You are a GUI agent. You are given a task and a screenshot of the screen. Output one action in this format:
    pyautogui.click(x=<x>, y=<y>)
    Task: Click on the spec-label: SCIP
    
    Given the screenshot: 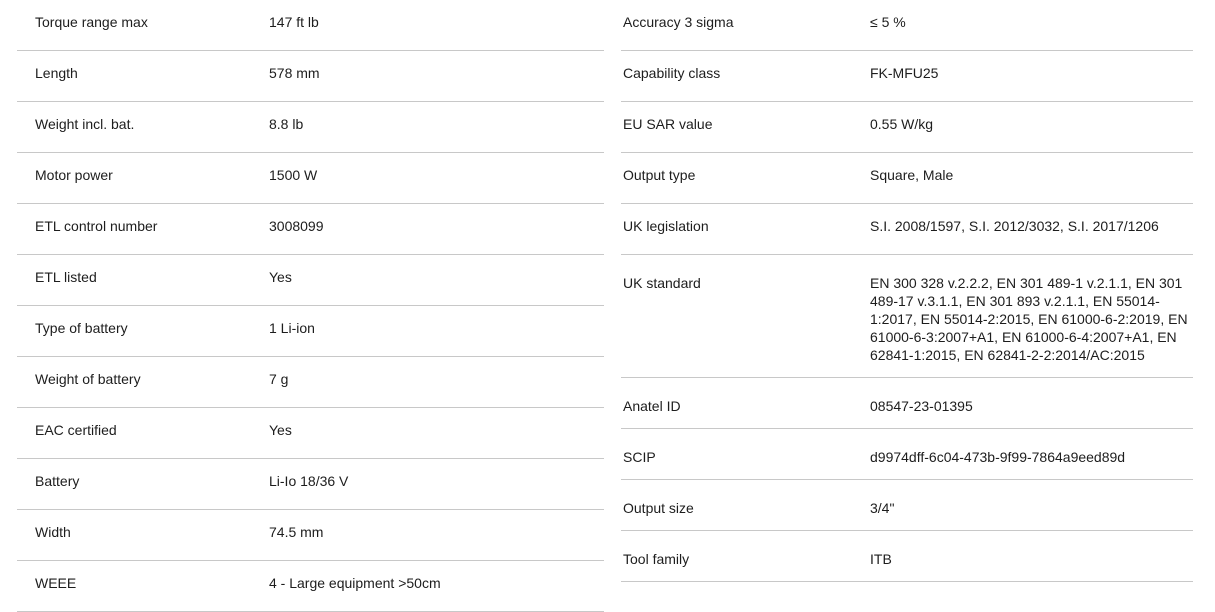 What is the action you would take?
    pyautogui.click(x=639, y=457)
    